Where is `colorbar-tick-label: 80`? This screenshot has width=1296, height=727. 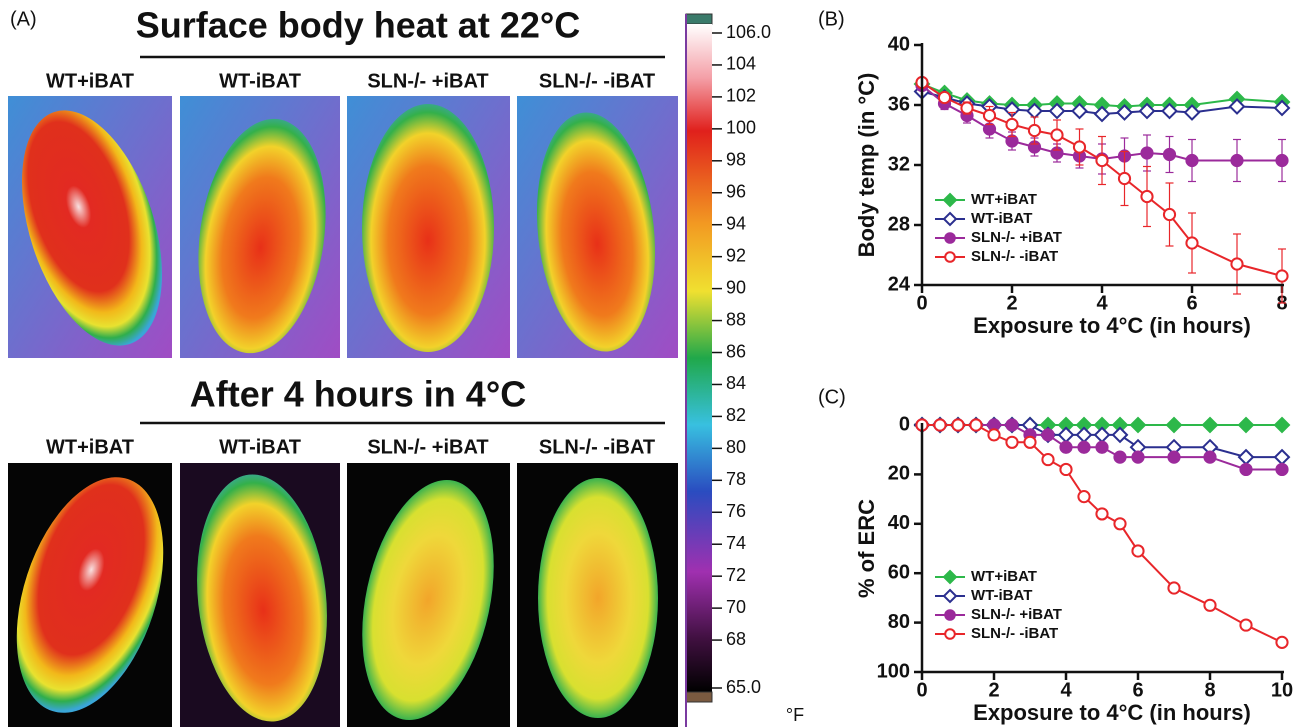
colorbar-tick-label: 80 is located at coordinates (736, 447).